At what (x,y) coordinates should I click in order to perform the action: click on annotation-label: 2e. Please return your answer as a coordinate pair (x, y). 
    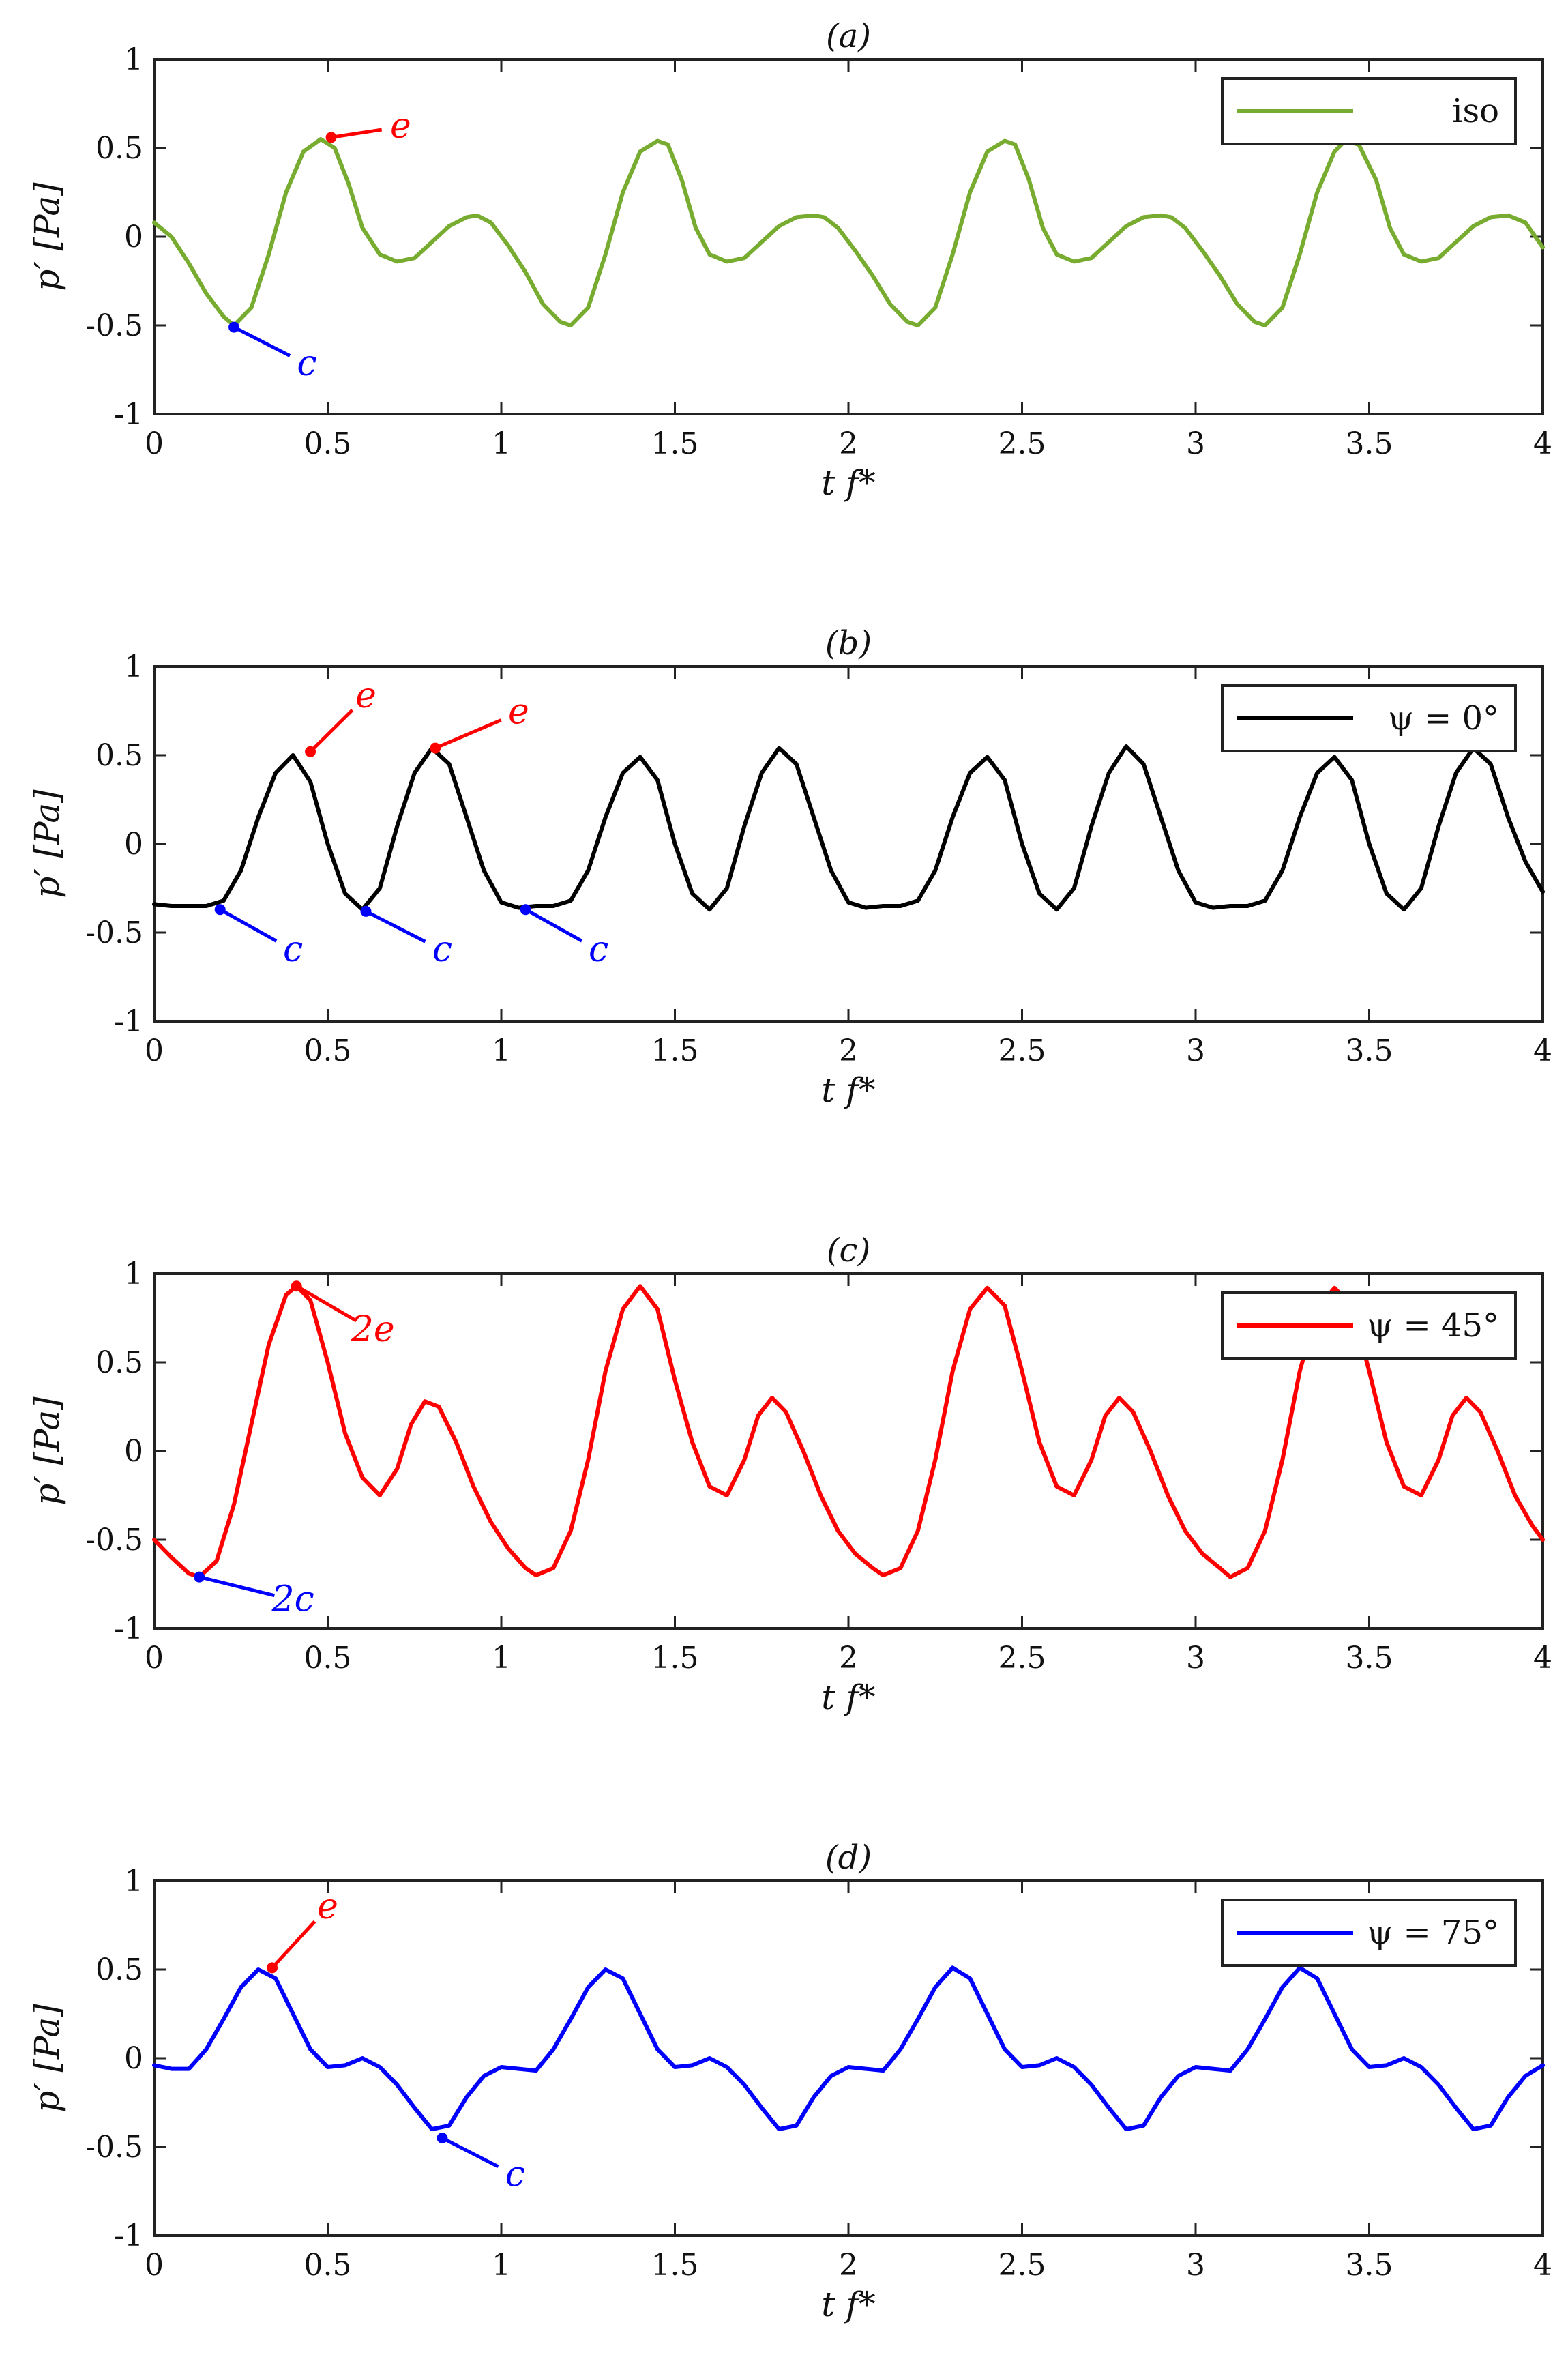
    Looking at the image, I should click on (373, 1329).